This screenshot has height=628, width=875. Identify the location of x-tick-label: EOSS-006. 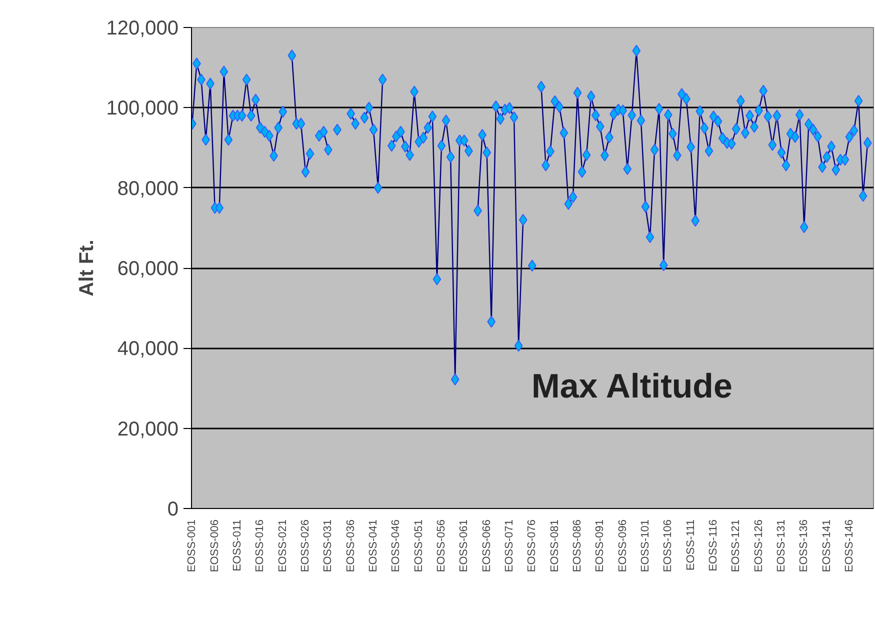
(214, 545).